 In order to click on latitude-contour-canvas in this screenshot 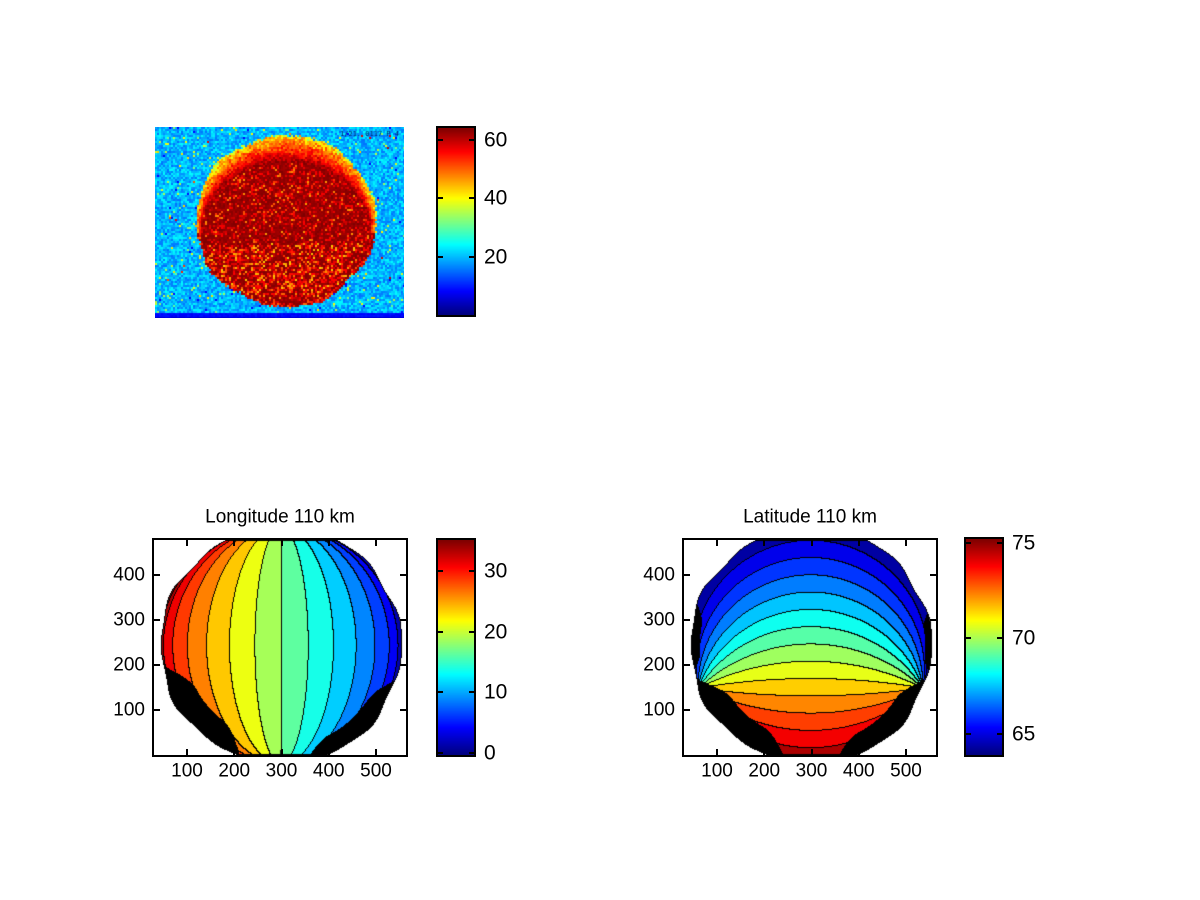, I will do `click(810, 647)`.